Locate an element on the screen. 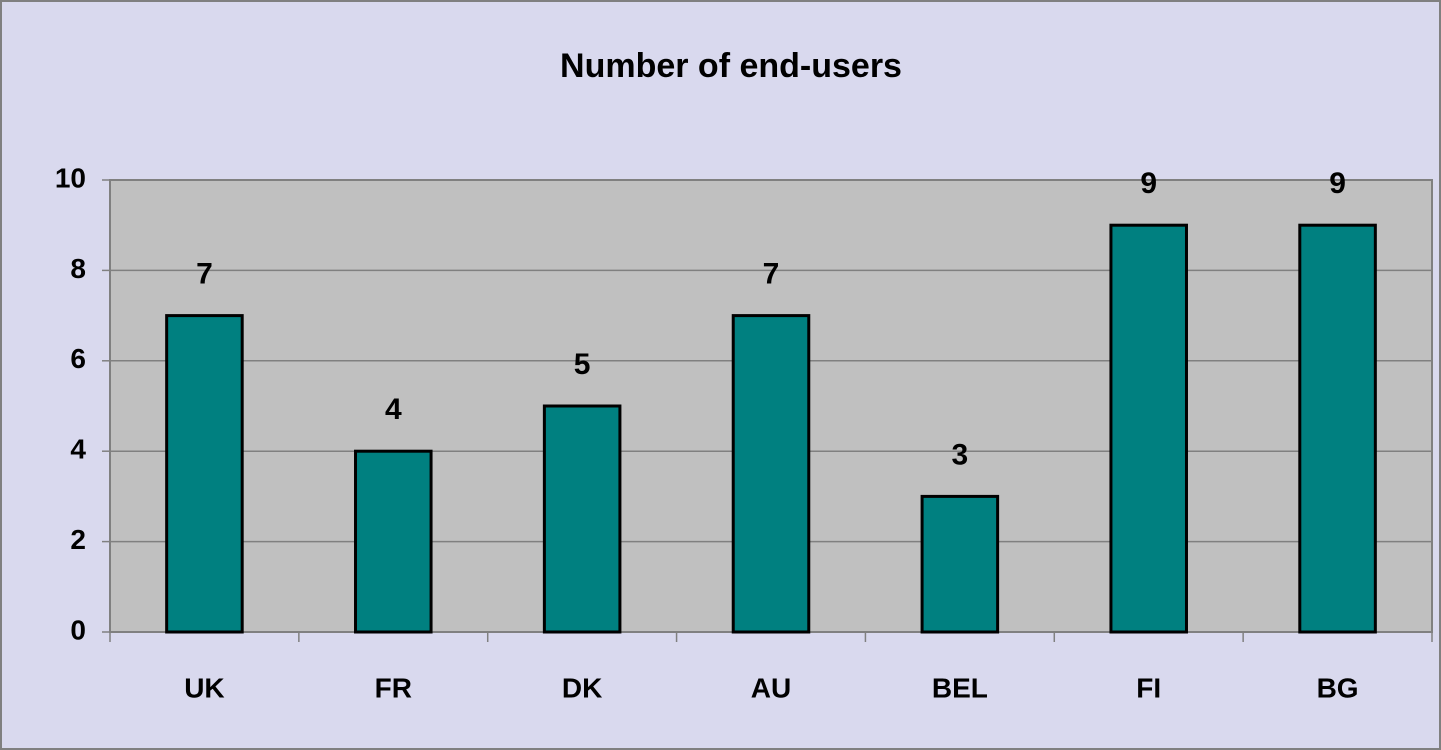 The height and width of the screenshot is (750, 1441). x-tick-label: FI is located at coordinates (1148, 687).